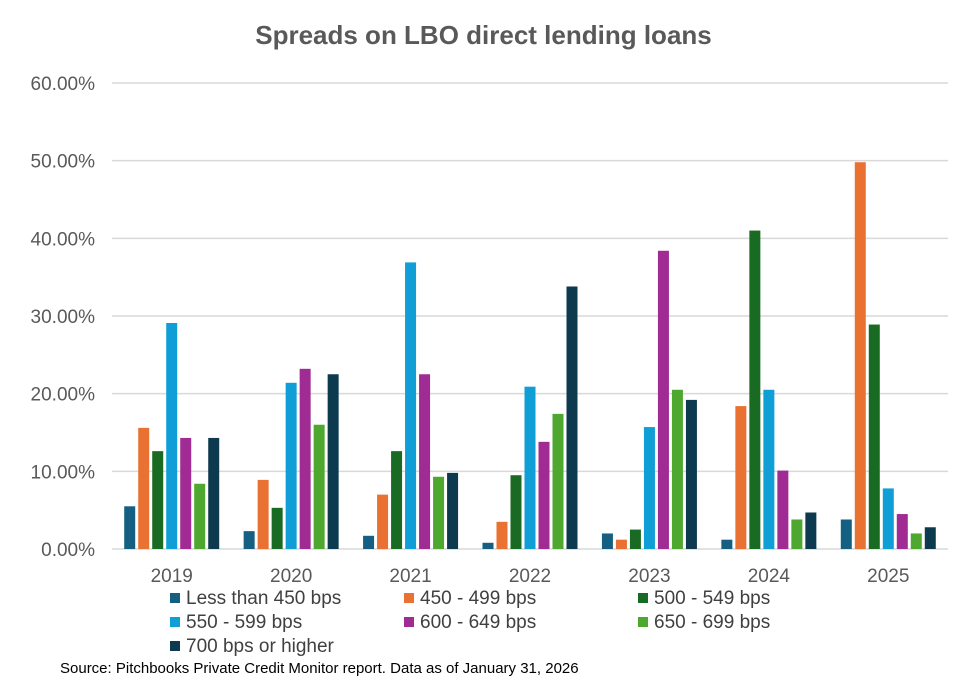 The width and height of the screenshot is (967, 697). Describe the element at coordinates (264, 598) in the screenshot. I see `legend-label: Less than 450 bps` at that location.